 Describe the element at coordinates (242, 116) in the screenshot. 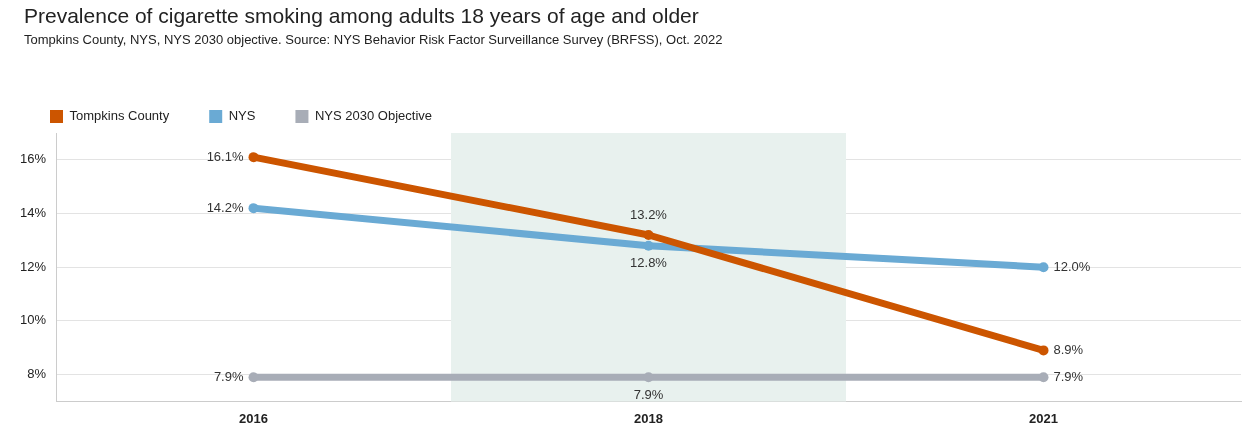

I see `legend-label: NYS` at that location.